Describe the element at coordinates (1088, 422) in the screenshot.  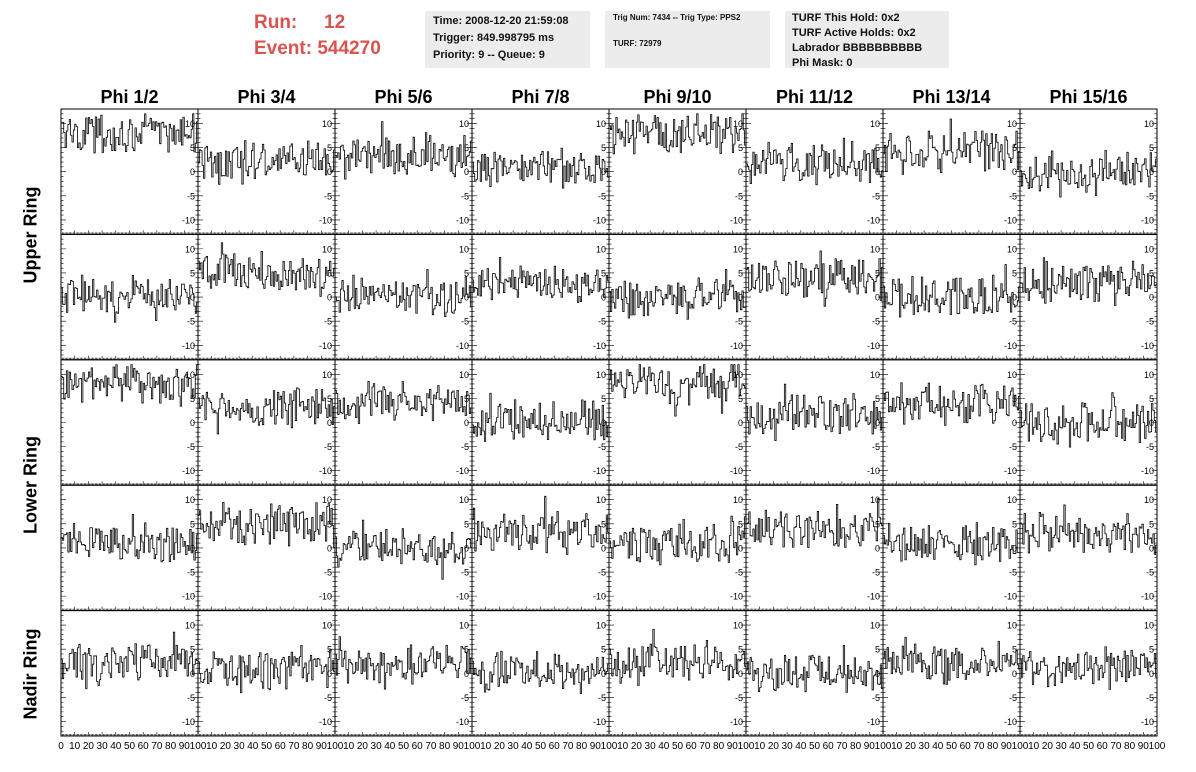
I see `y-ticks-r2-c7` at that location.